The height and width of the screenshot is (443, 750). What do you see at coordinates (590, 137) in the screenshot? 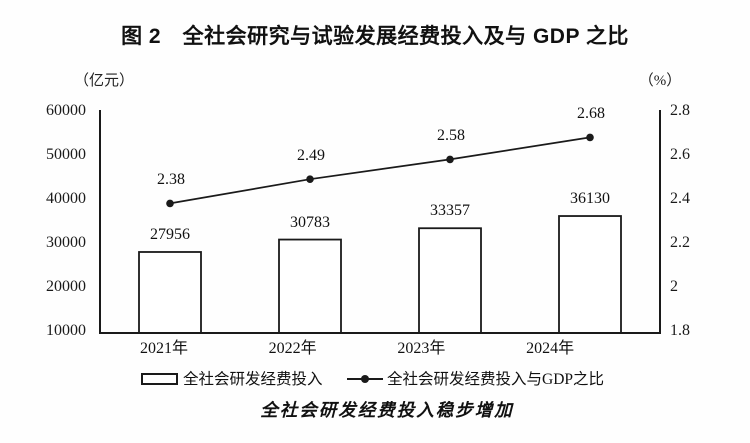
I see `gdp-ratio-point-2024年` at bounding box center [590, 137].